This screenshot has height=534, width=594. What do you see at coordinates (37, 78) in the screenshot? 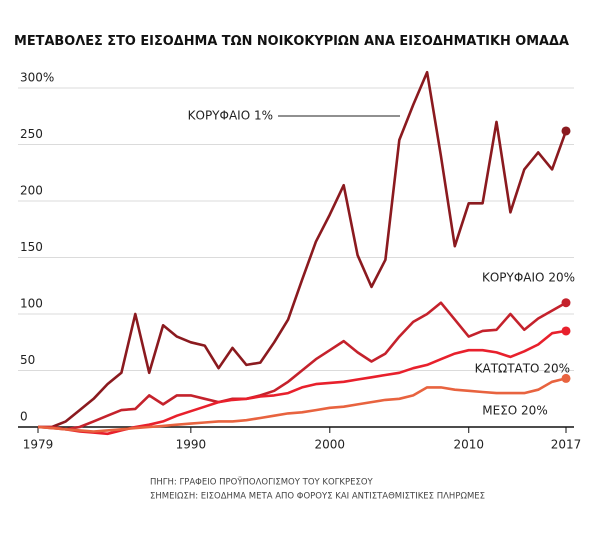
I see `y-tick-label: 300%` at bounding box center [37, 78].